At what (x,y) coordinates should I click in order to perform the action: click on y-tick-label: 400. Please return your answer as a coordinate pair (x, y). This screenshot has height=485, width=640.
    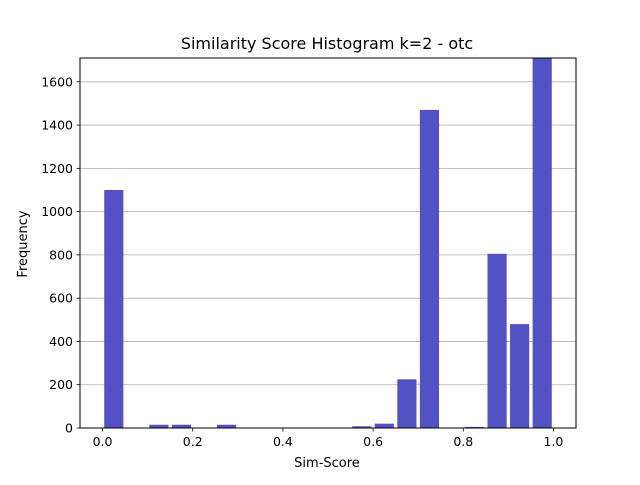
    Looking at the image, I should click on (61, 341).